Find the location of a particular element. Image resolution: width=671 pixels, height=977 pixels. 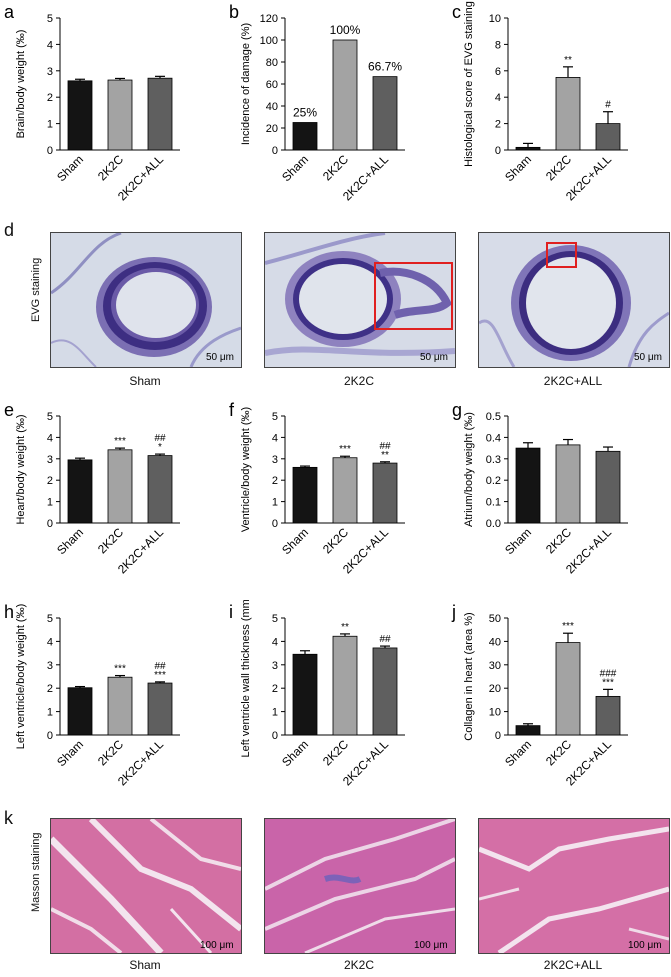

chart8-annotation-2-1: *** is located at coordinates (608, 682).